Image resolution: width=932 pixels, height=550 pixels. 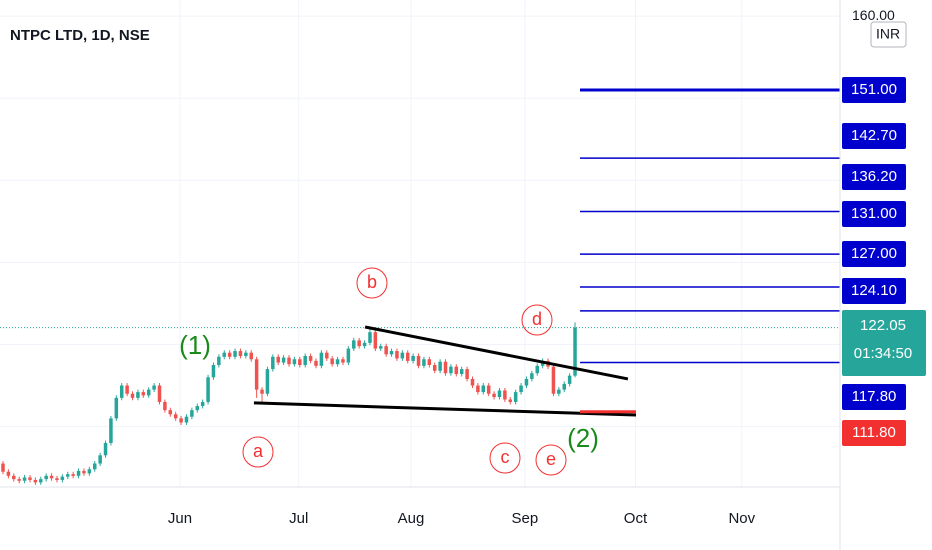 What do you see at coordinates (741, 518) in the screenshot?
I see `x-tick-label: Nov` at bounding box center [741, 518].